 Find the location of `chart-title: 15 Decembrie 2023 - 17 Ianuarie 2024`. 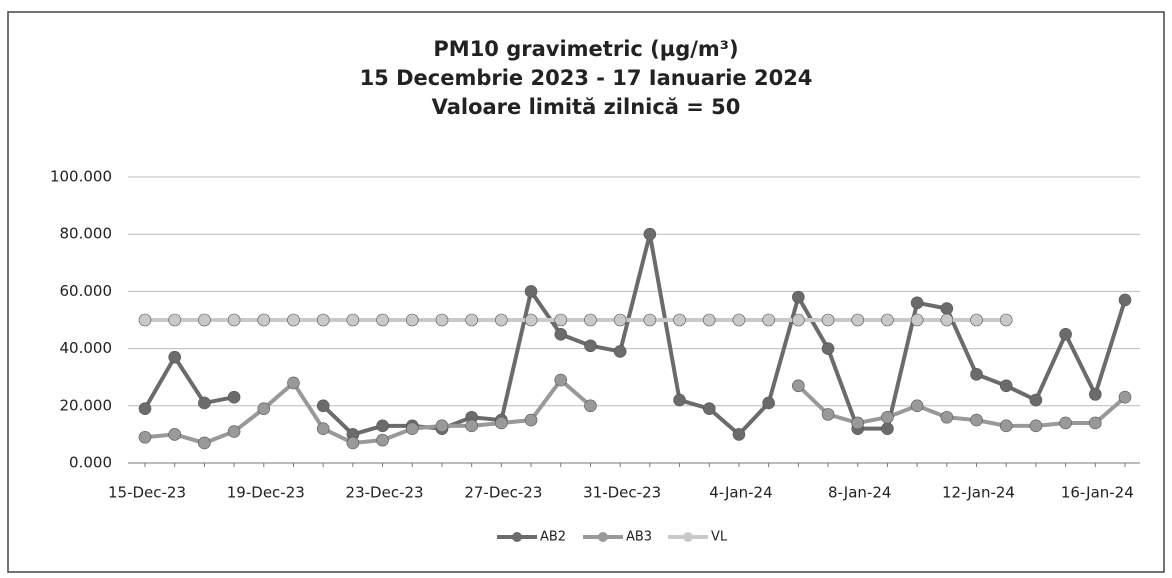

chart-title: 15 Decembrie 2023 - 17 Ianuarie 2024 is located at coordinates (586, 78).